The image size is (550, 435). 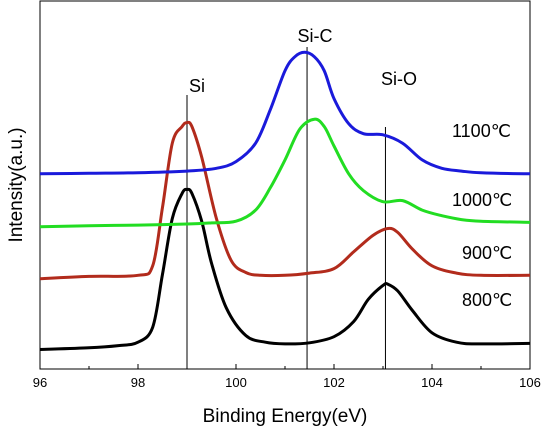 I want to click on x-tick-label: 106, so click(x=530, y=382).